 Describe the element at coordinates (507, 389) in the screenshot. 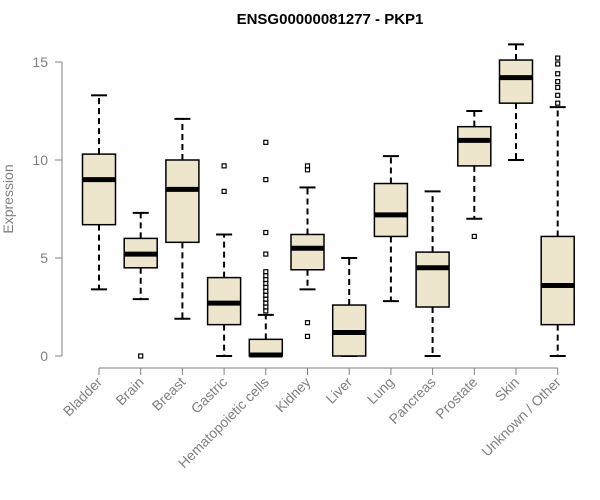

I see `x-tick-label-10: Skin` at that location.